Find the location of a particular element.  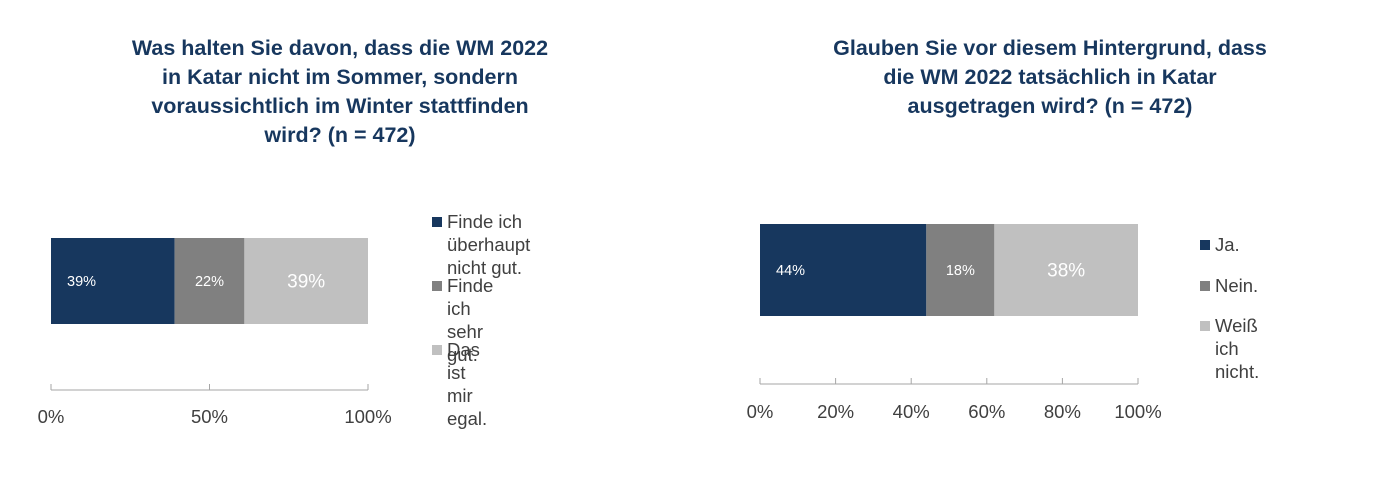

legend-item: Finde ich sehr gut. is located at coordinates (462, 320).